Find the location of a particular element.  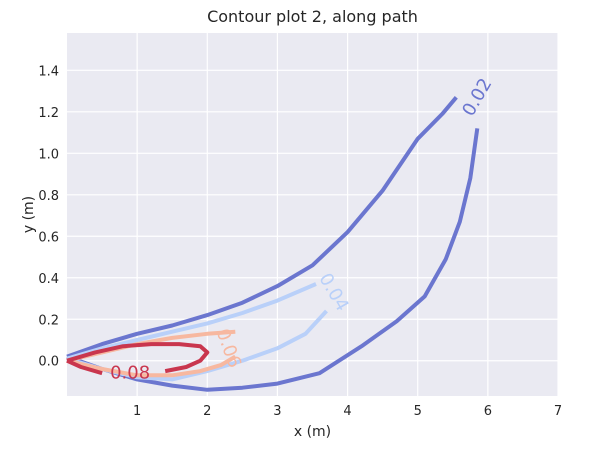

x-tick-label: 1 is located at coordinates (137, 411).